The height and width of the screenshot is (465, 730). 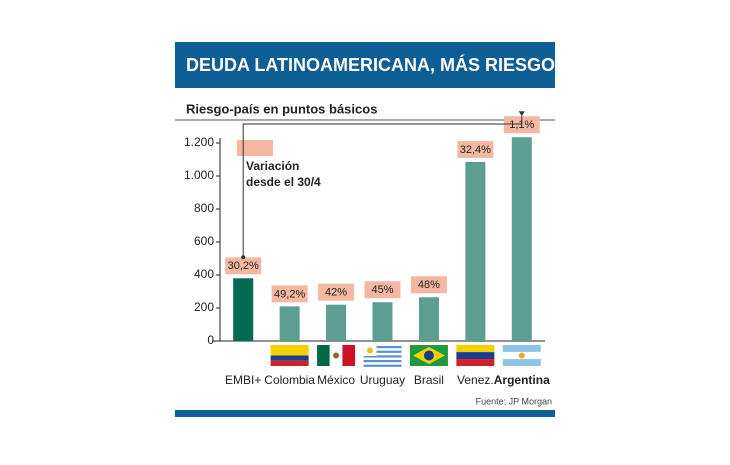 What do you see at coordinates (382, 380) in the screenshot?
I see `x-tick-label: Uruguay` at bounding box center [382, 380].